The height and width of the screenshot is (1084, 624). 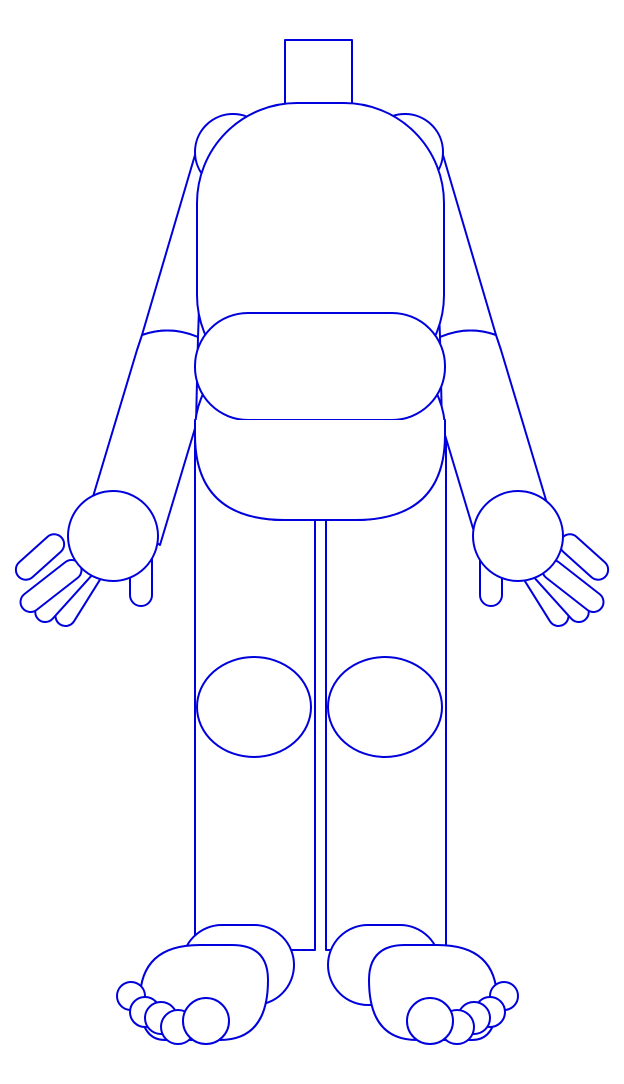 What do you see at coordinates (206, 1021) in the screenshot?
I see `left-big-toe` at bounding box center [206, 1021].